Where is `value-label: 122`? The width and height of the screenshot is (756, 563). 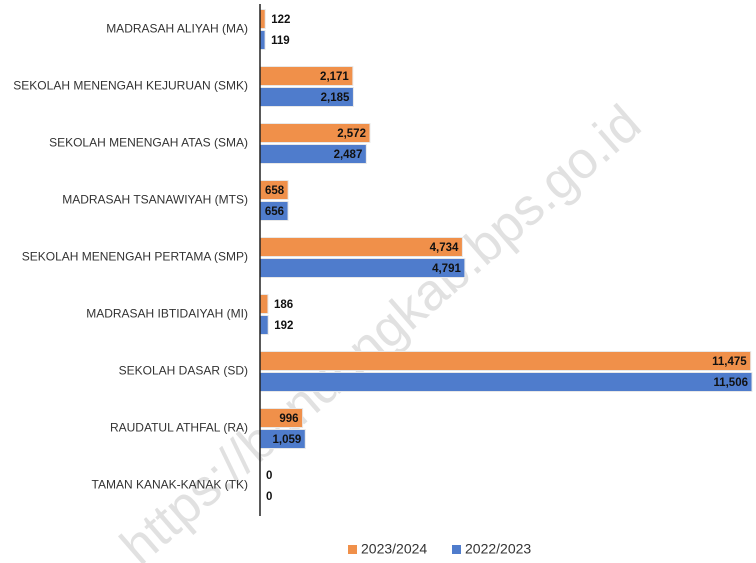 value-label: 122 is located at coordinates (280, 20).